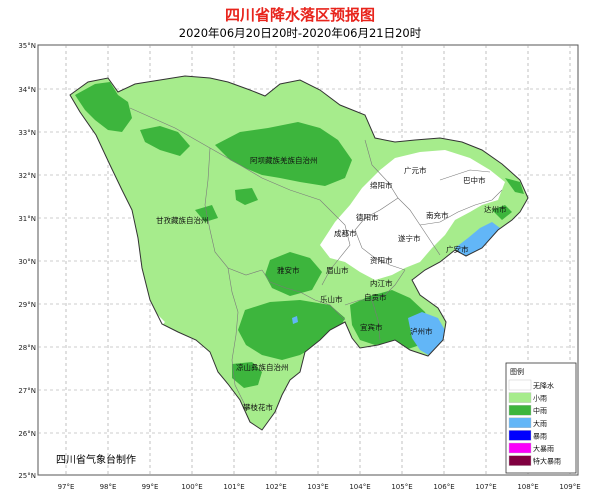  Describe the element at coordinates (284, 160) in the screenshot. I see `region-label-aba: 阿坝藏族羌族自治州` at that location.